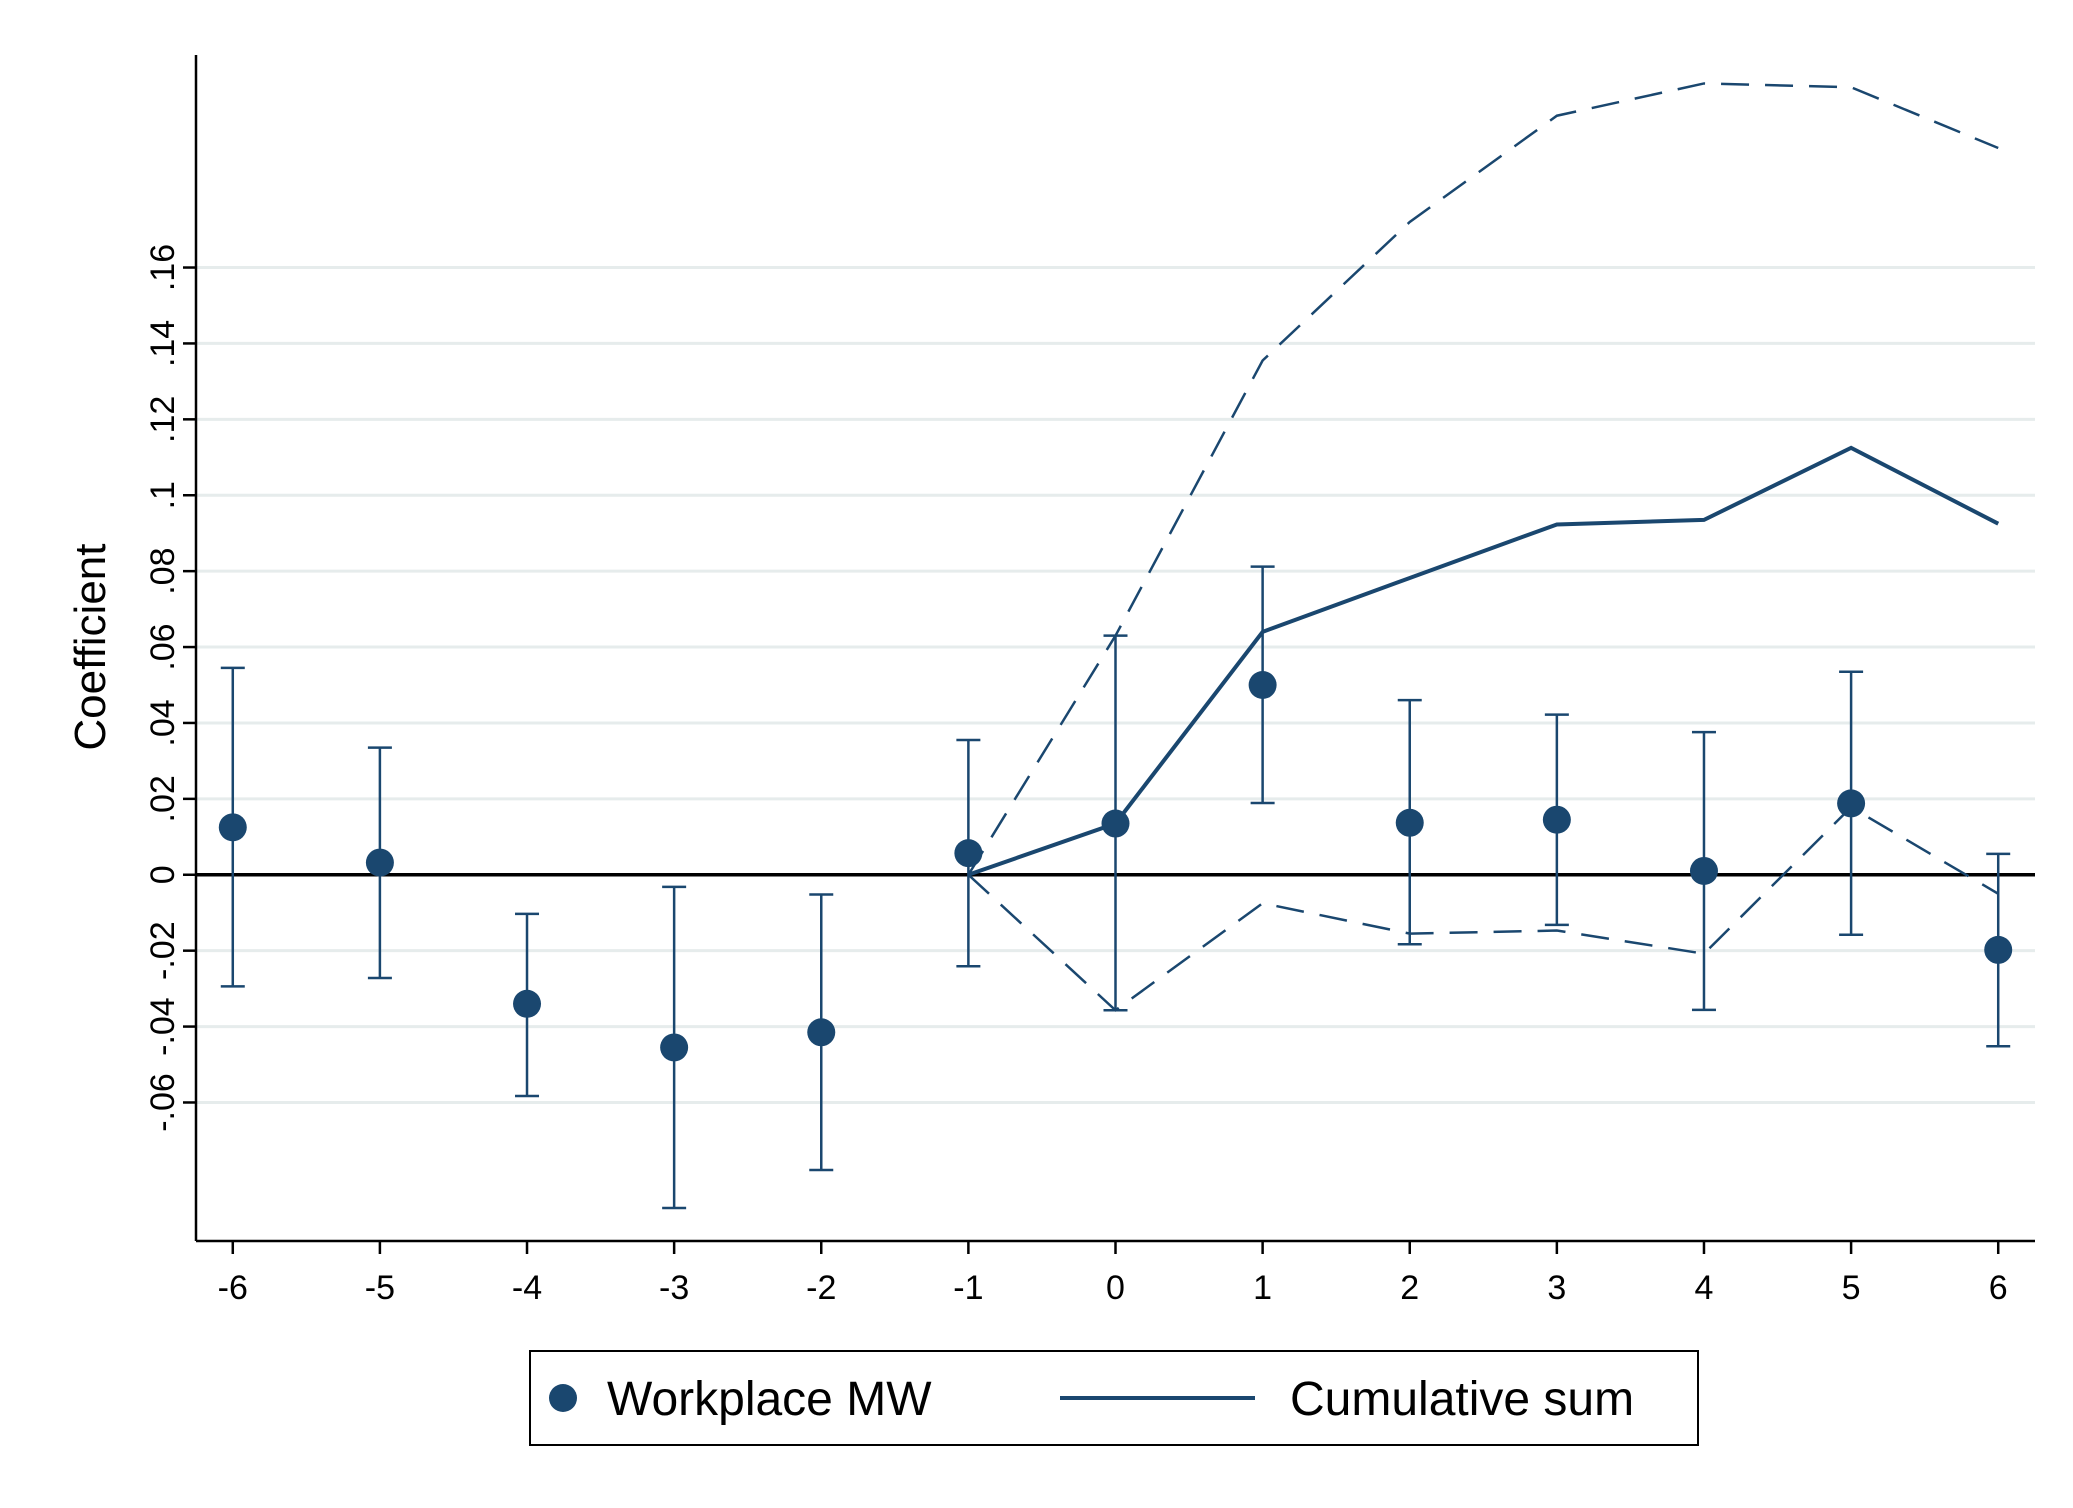 The height and width of the screenshot is (1508, 2073). Describe the element at coordinates (1704, 1288) in the screenshot. I see `x-tick-label-10: 4` at that location.